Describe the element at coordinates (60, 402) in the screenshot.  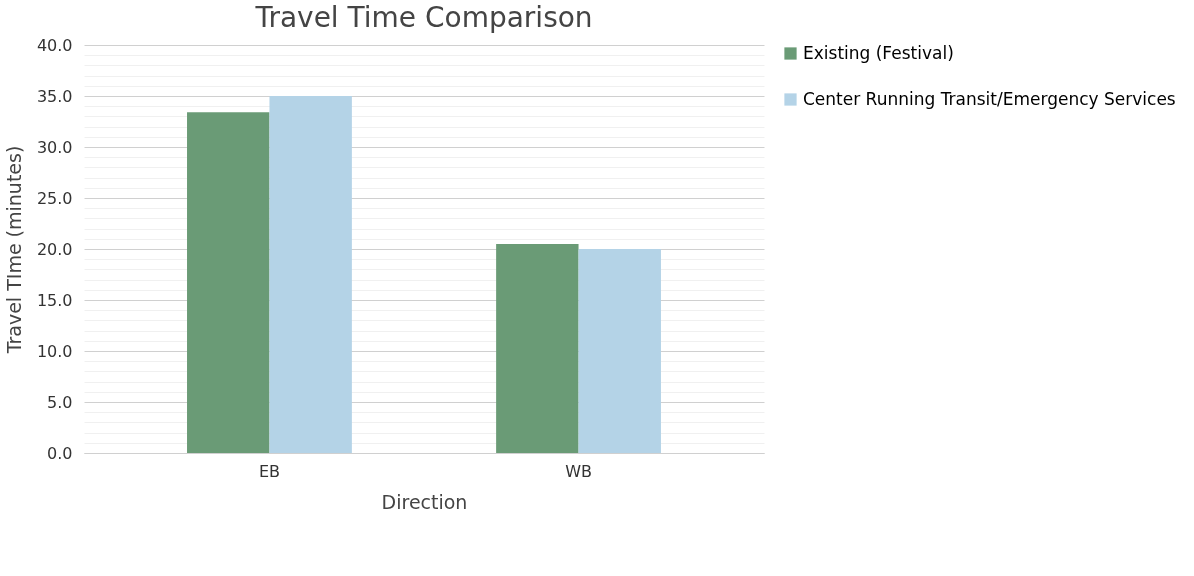
I see `y-tick-label: 5.0` at that location.